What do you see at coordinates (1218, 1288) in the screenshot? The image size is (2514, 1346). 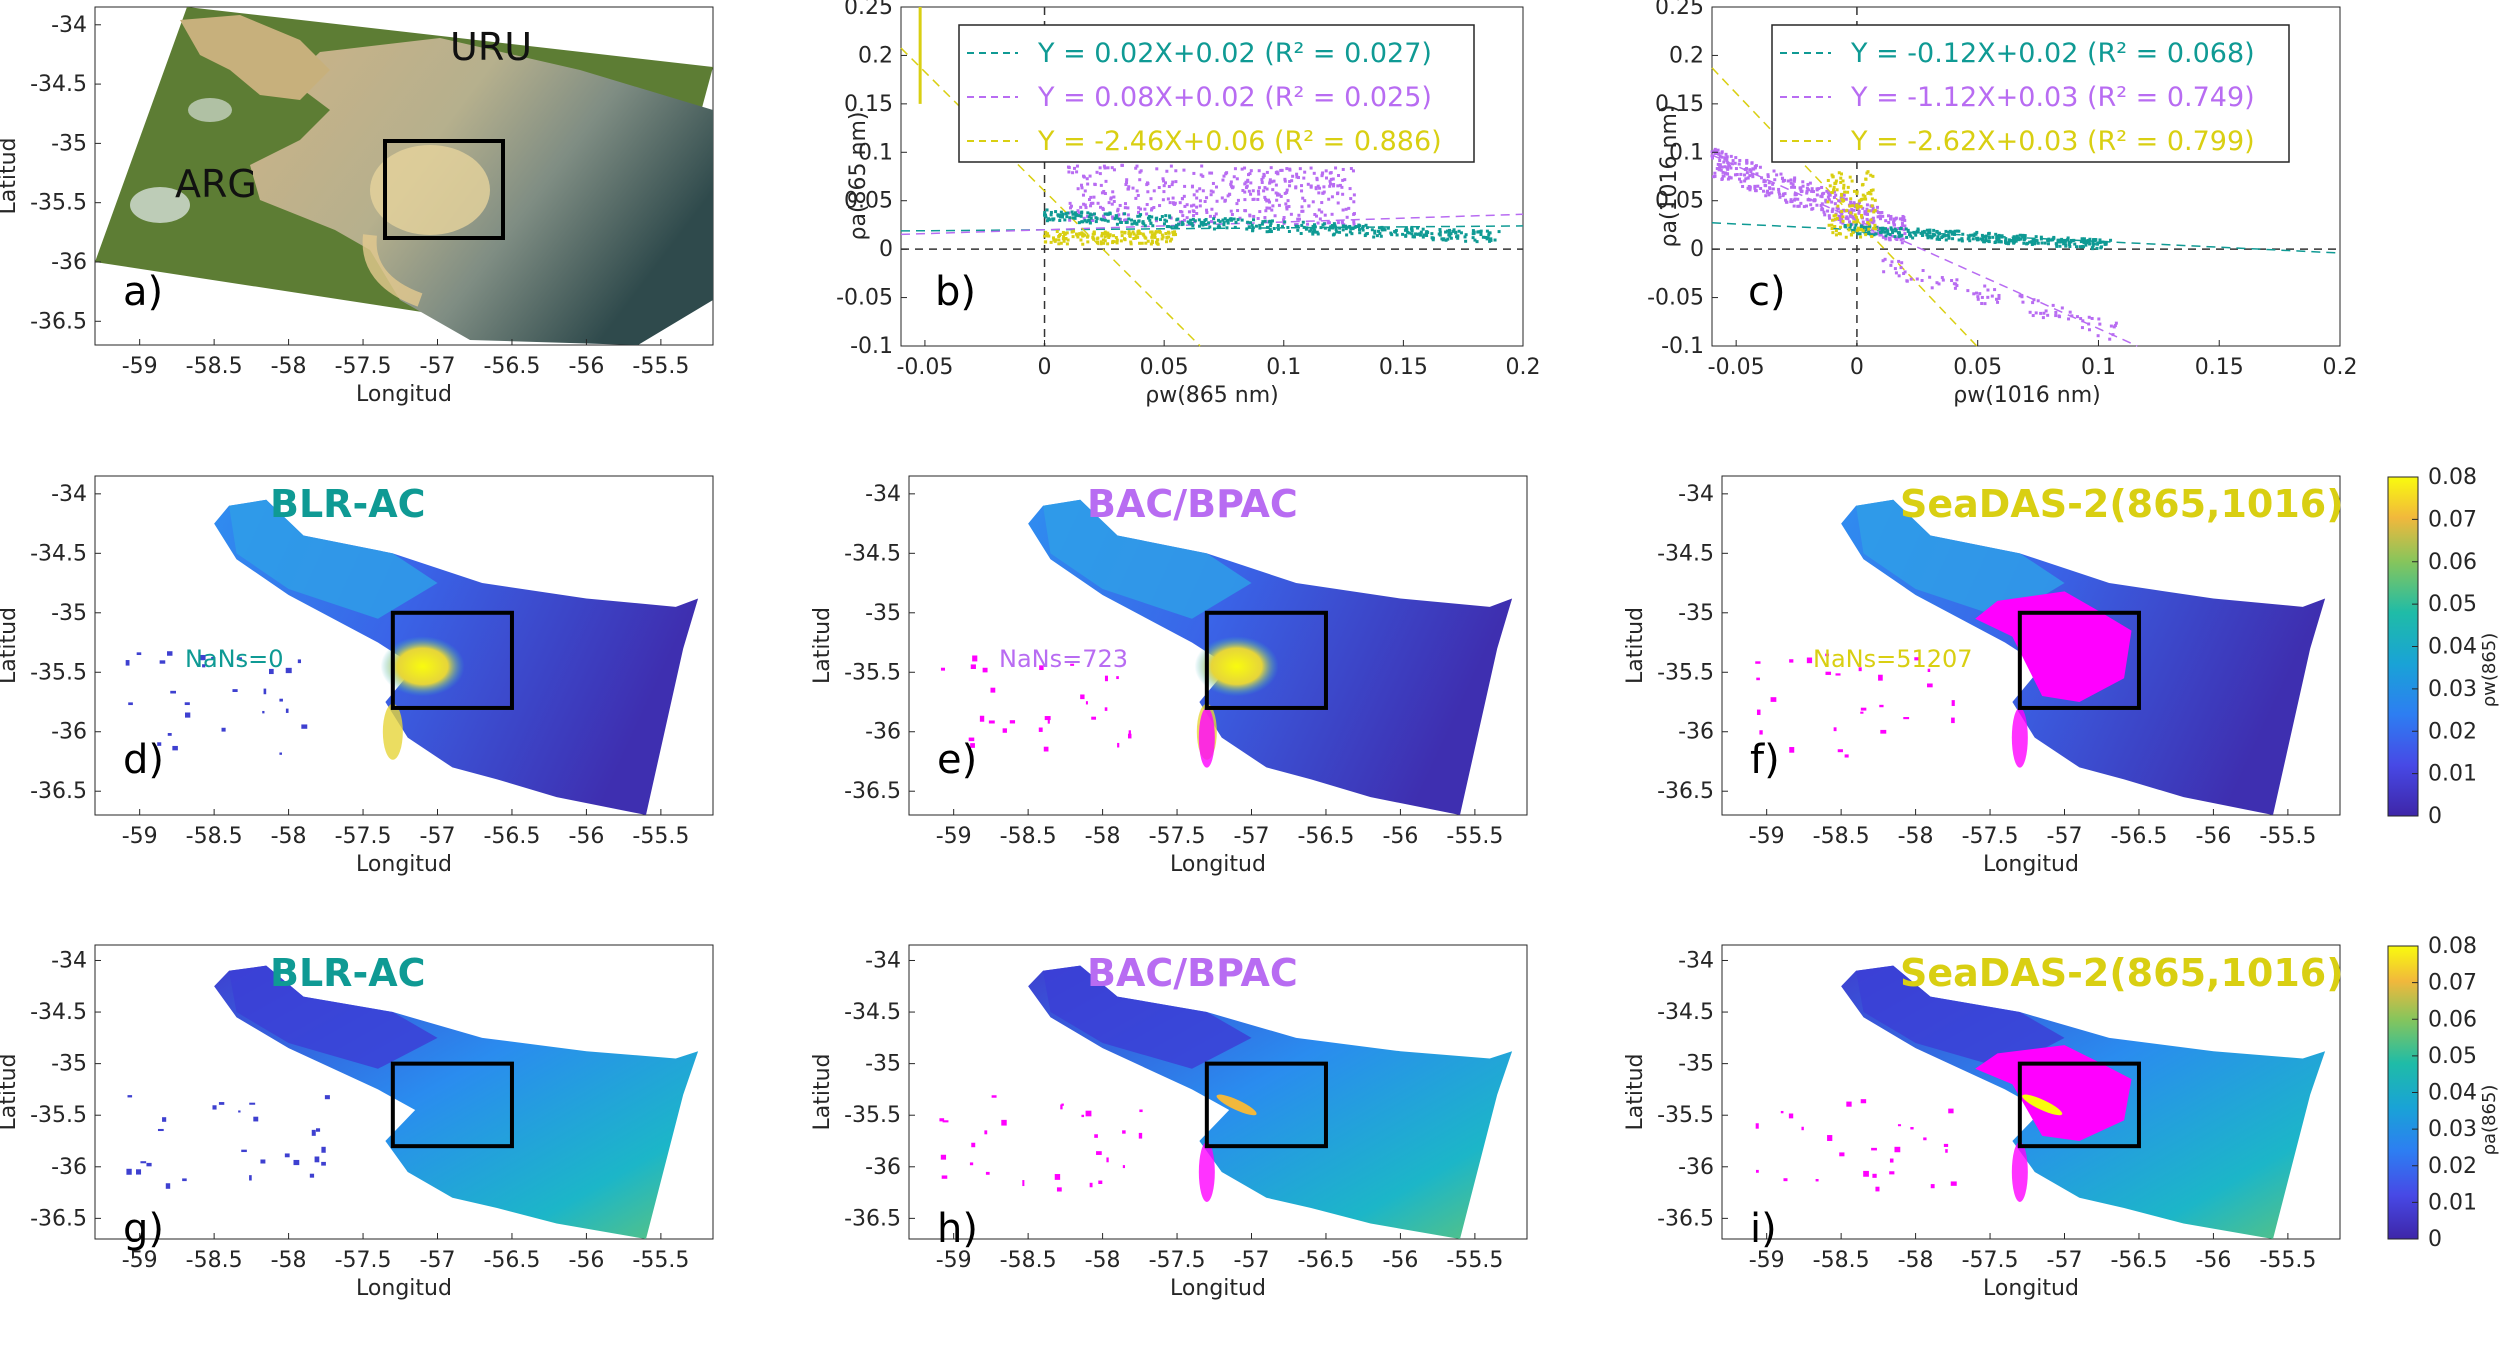 I see `map-xlabel: Longitud` at bounding box center [1218, 1288].